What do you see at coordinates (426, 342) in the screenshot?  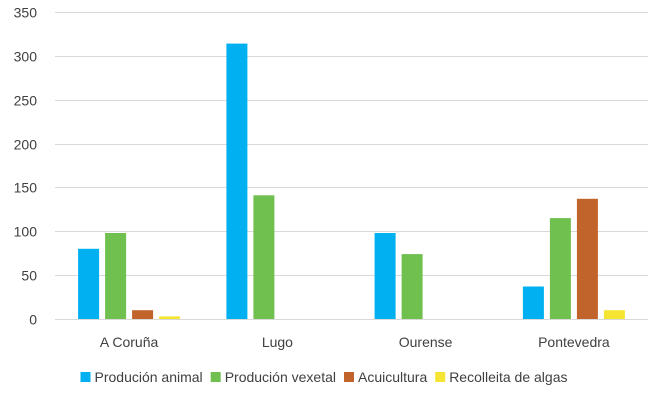 I see `x-category-label: Ourense` at bounding box center [426, 342].